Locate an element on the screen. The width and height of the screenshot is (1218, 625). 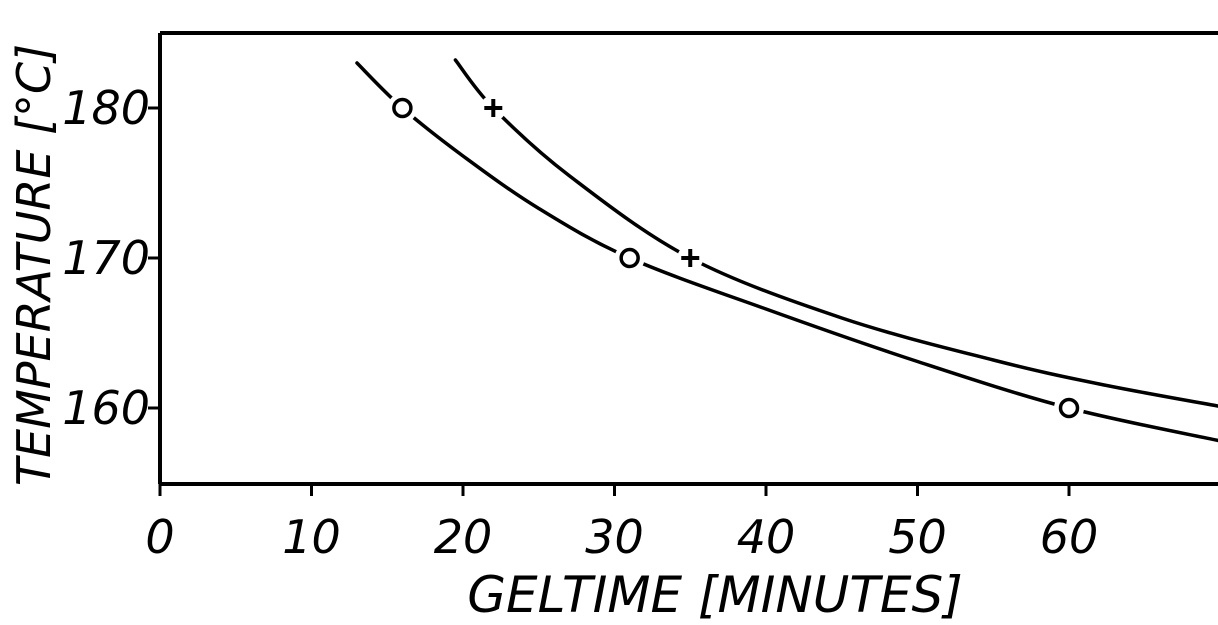
x-tick-label: 20 is located at coordinates (463, 537).